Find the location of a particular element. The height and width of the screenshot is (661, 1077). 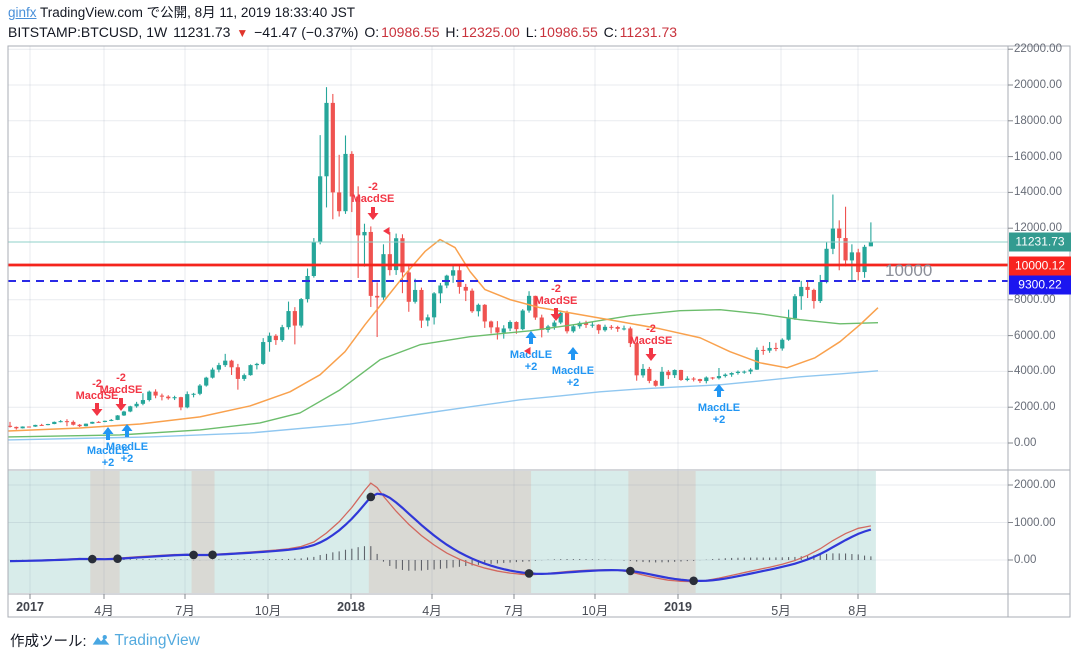

price-axis-label: 8000.00 is located at coordinates (1035, 299).